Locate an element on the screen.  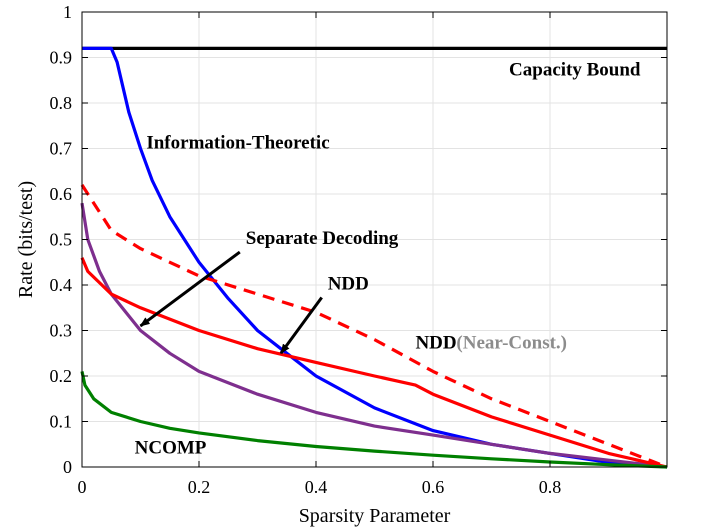
x-tick-label: 0 is located at coordinates (82, 487).